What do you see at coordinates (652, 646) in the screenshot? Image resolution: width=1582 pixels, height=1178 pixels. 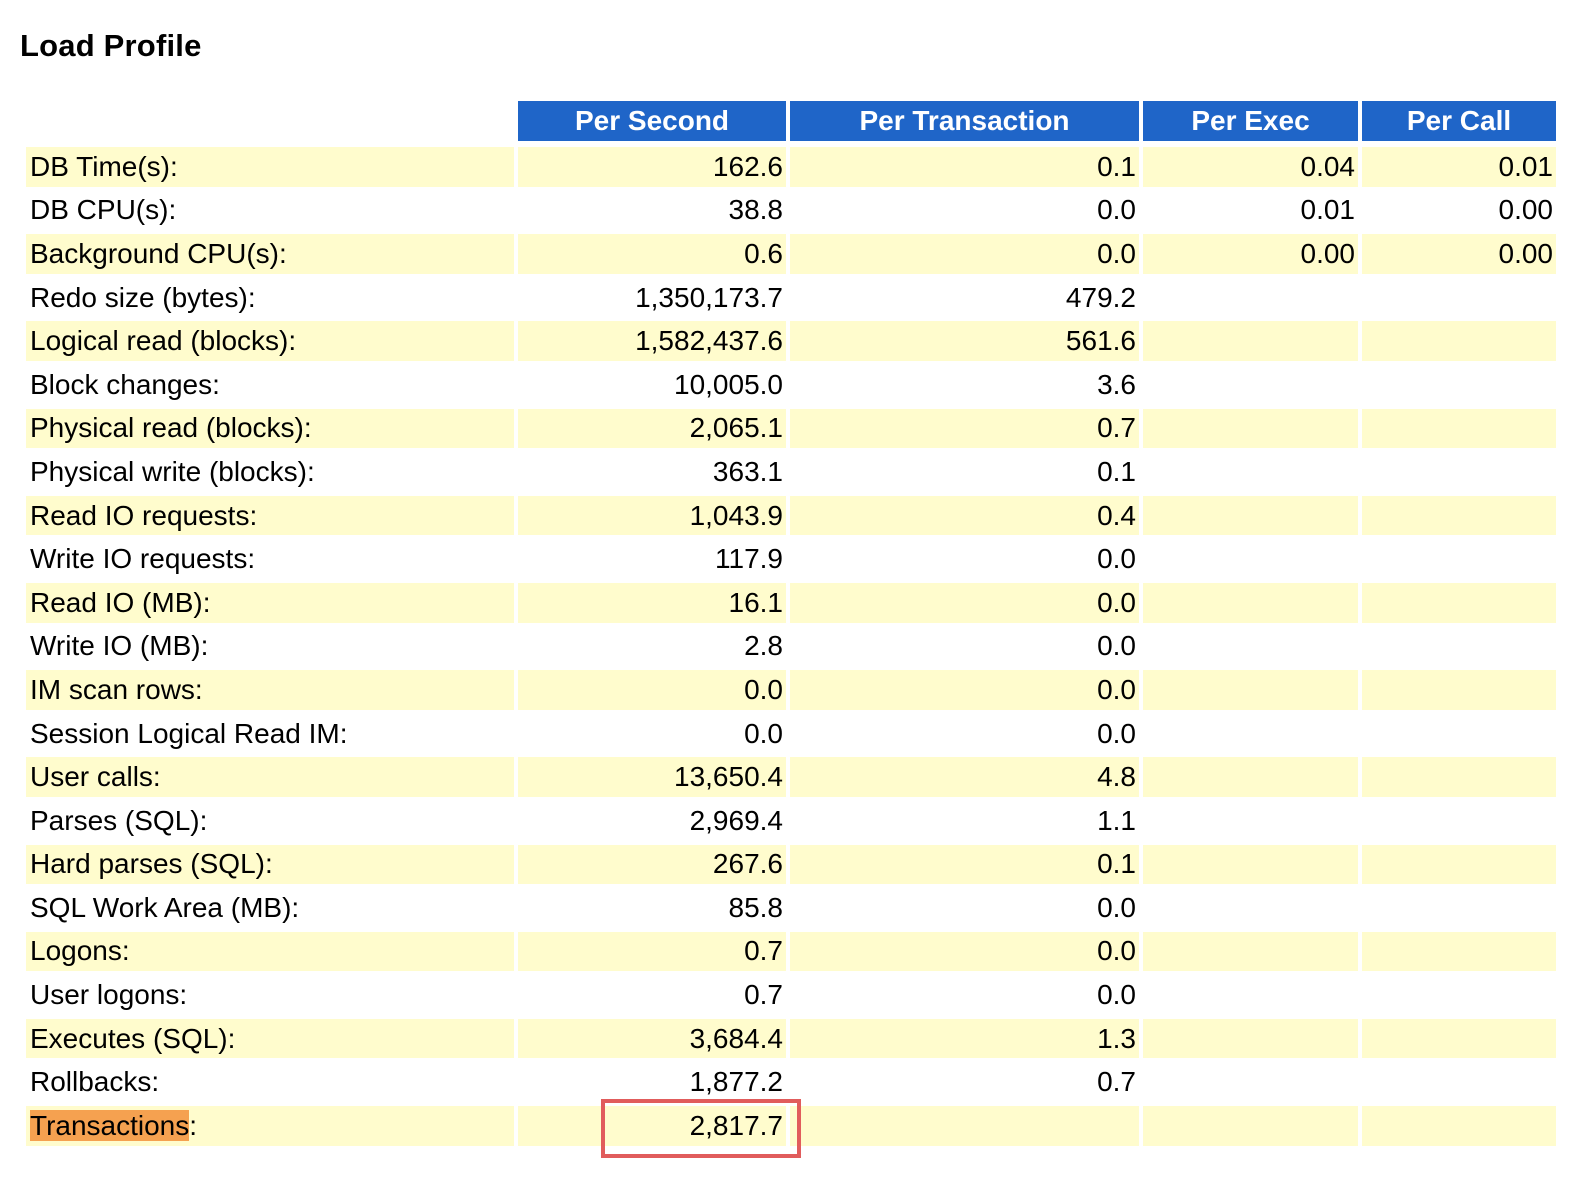 I see `cell-per-second: 2.8` at bounding box center [652, 646].